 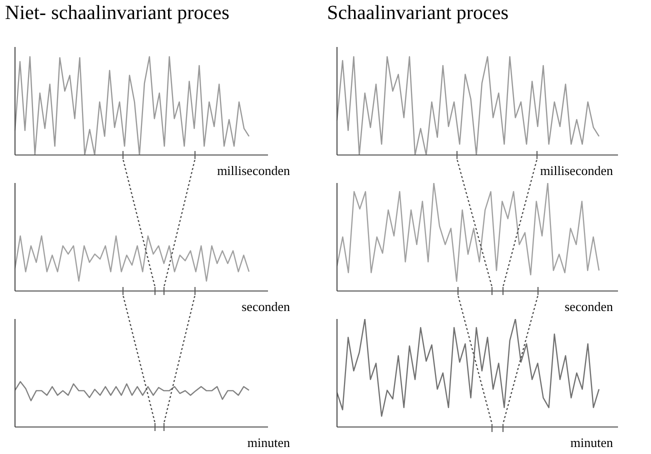 I want to click on chart-title: Schaalinvariant proces, so click(x=418, y=13).